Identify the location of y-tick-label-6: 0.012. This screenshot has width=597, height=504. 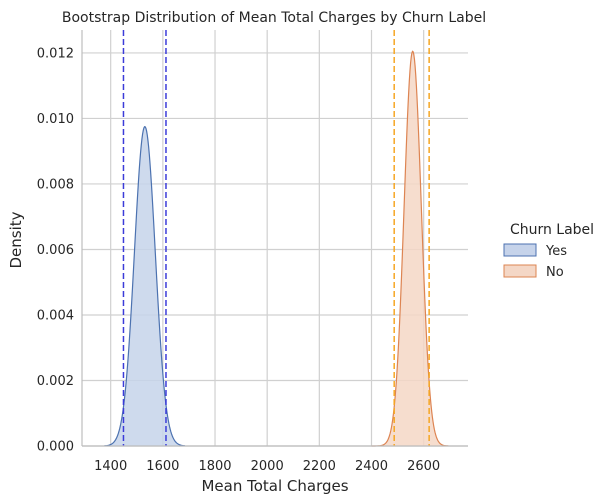
(55, 53).